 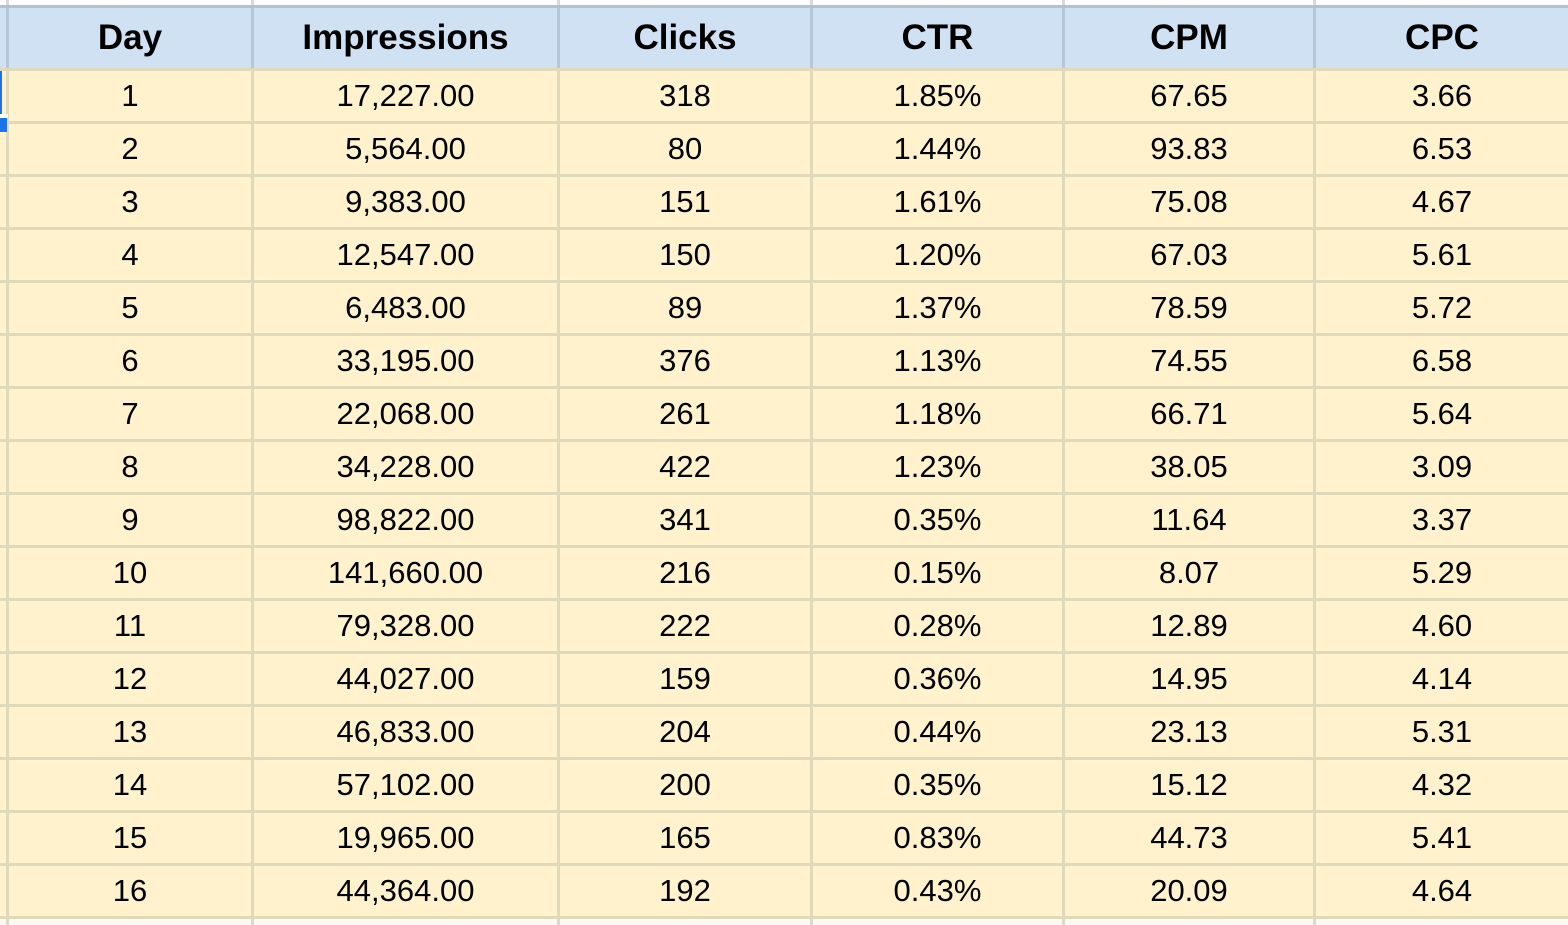 What do you see at coordinates (407, 679) in the screenshot?
I see `cell-impressions: 44,027.00` at bounding box center [407, 679].